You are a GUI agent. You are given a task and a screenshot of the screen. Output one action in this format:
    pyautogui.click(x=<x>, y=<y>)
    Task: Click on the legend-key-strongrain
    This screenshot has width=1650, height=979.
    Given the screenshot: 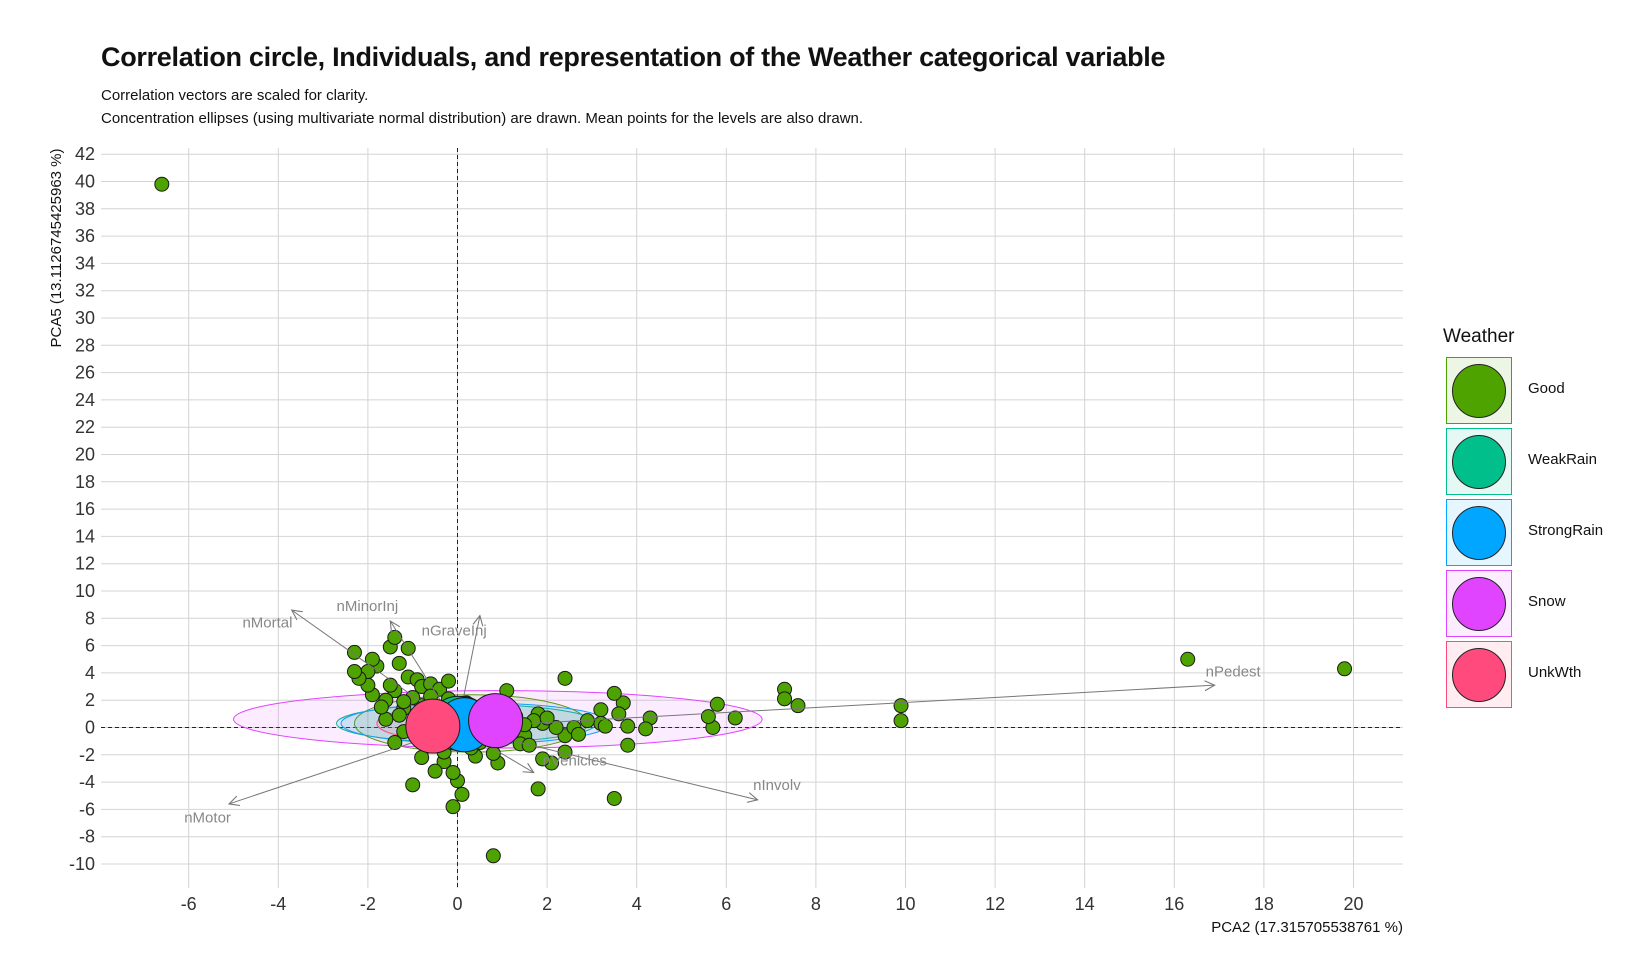 What is the action you would take?
    pyautogui.click(x=1479, y=532)
    